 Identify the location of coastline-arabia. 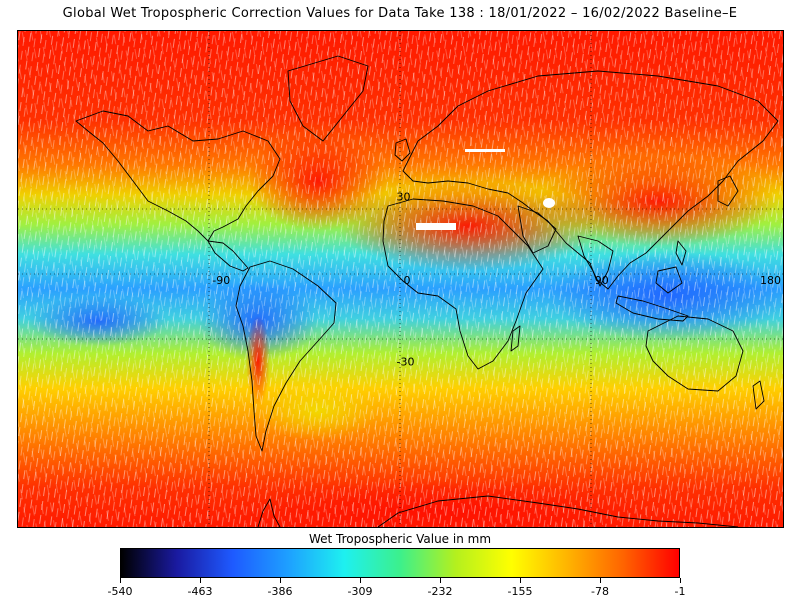
(537, 229).